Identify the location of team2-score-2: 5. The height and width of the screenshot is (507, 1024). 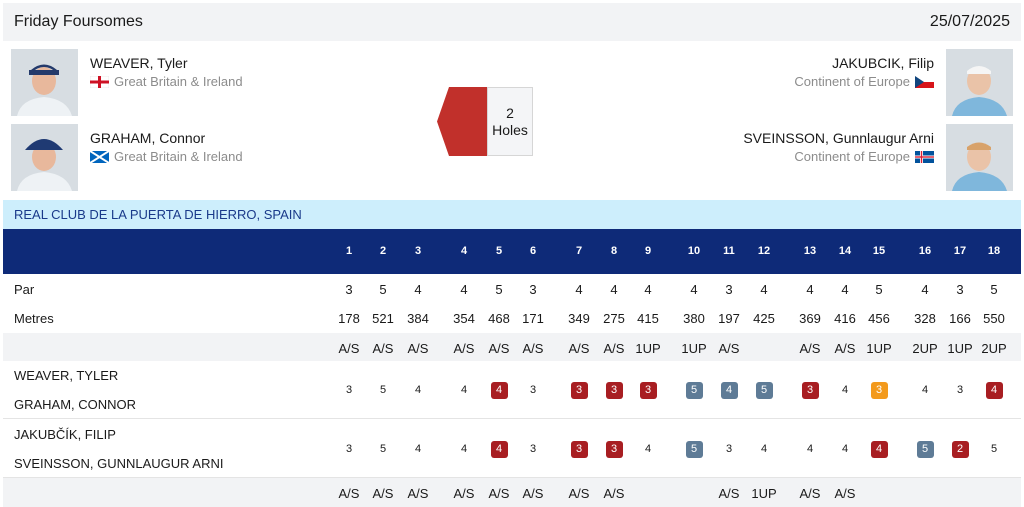
(383, 449).